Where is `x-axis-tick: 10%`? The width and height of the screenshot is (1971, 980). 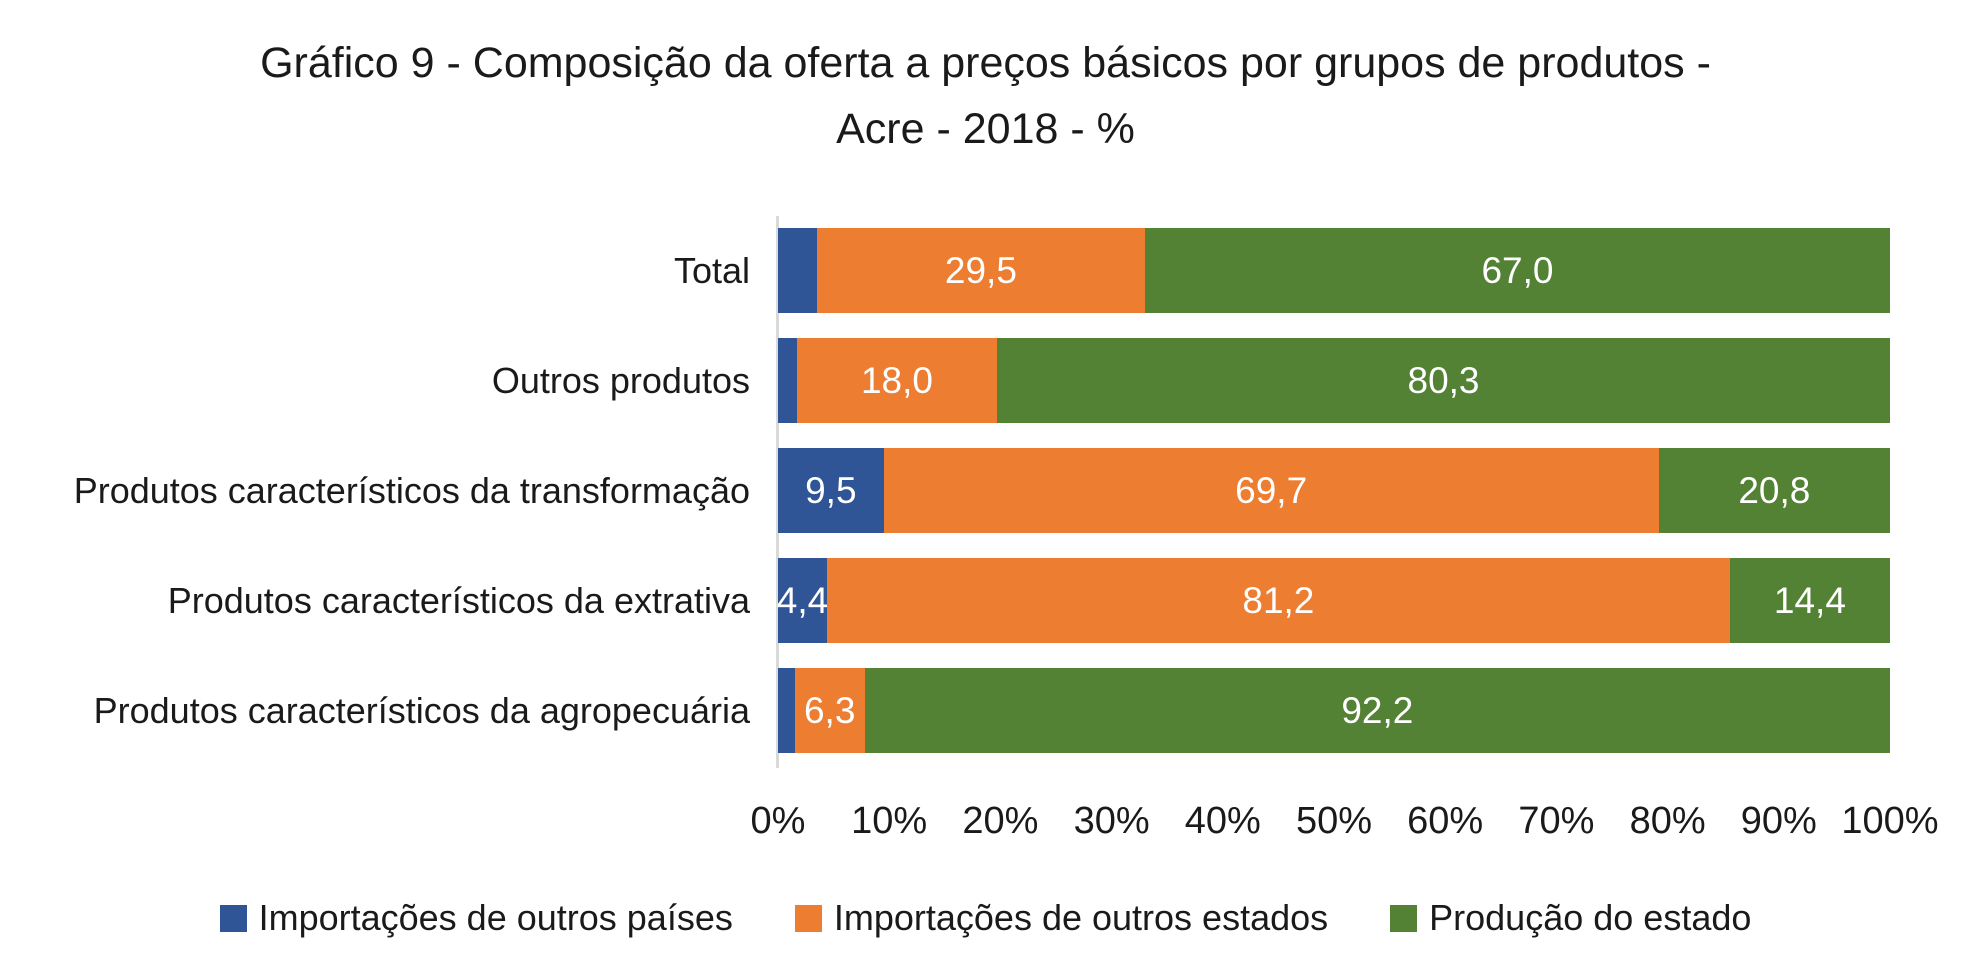
x-axis-tick: 10% is located at coordinates (889, 821).